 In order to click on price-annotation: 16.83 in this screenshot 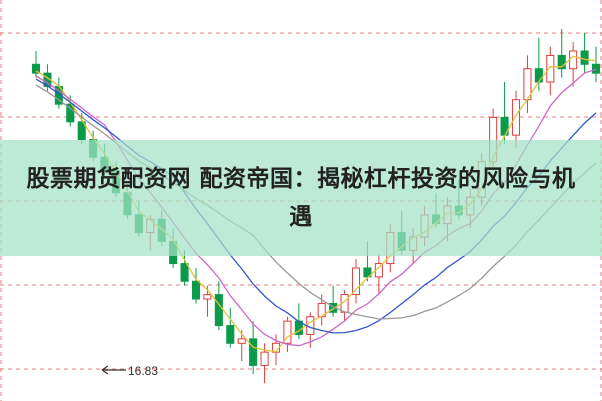, I will do `click(129, 371)`.